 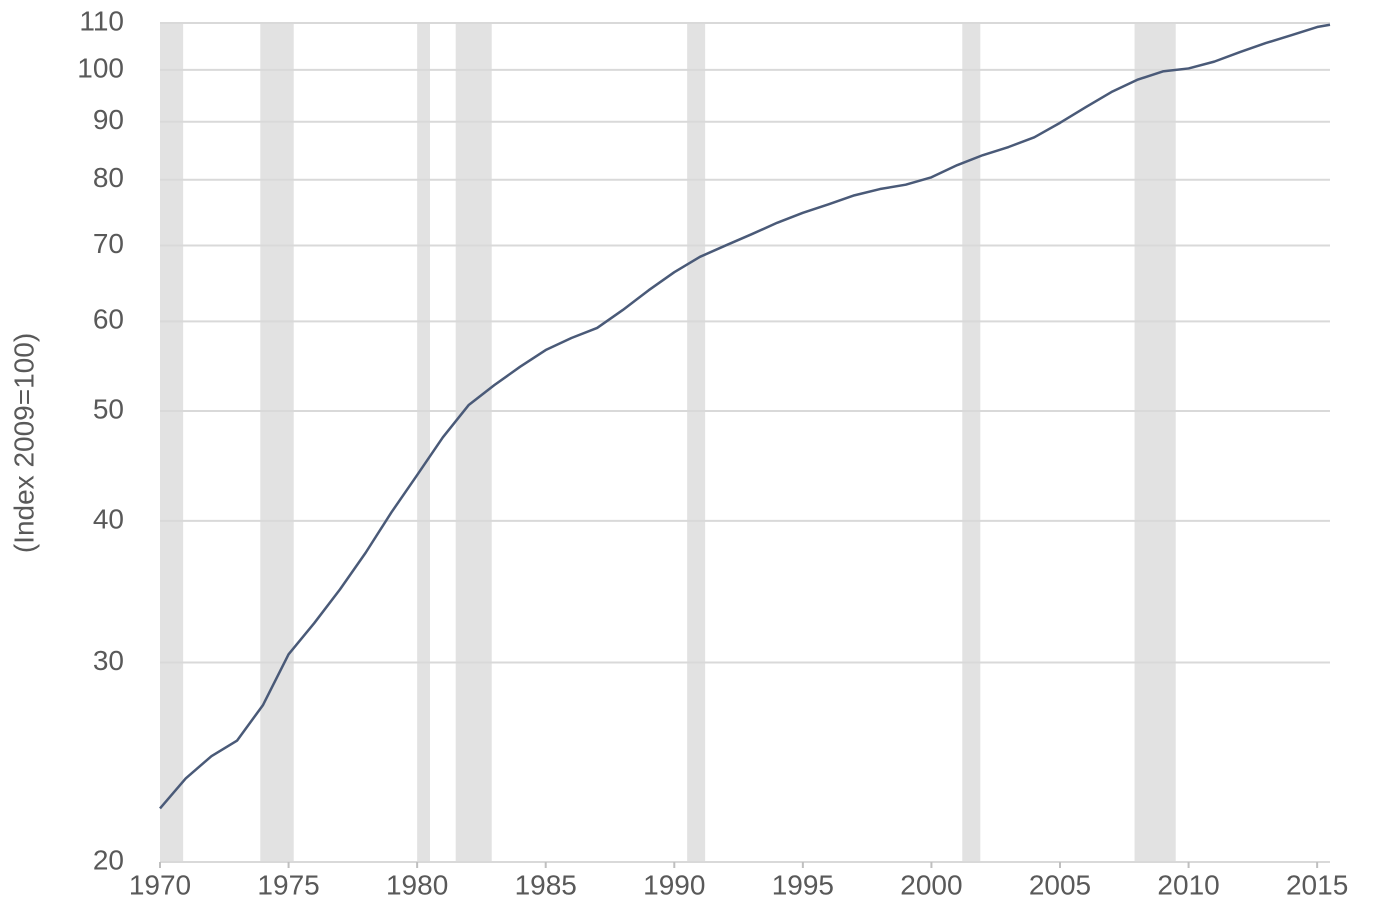 What do you see at coordinates (803, 884) in the screenshot?
I see `x-tick-label: 1995` at bounding box center [803, 884].